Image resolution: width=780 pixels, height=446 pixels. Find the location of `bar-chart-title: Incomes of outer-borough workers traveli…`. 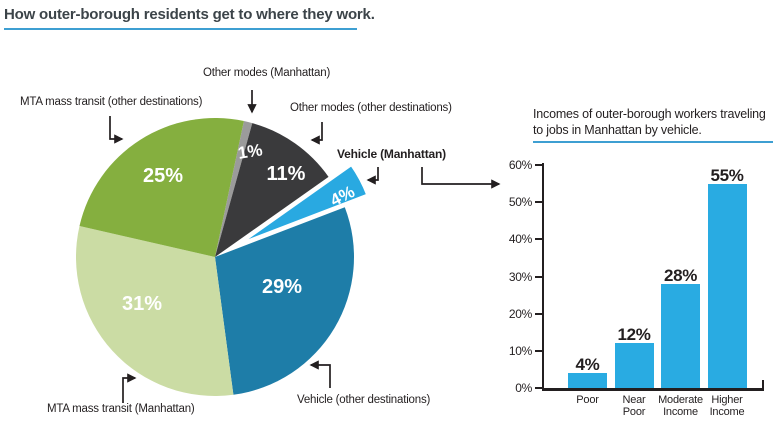

bar-chart-title: Incomes of outer-borough workers traveli… is located at coordinates (656, 122).